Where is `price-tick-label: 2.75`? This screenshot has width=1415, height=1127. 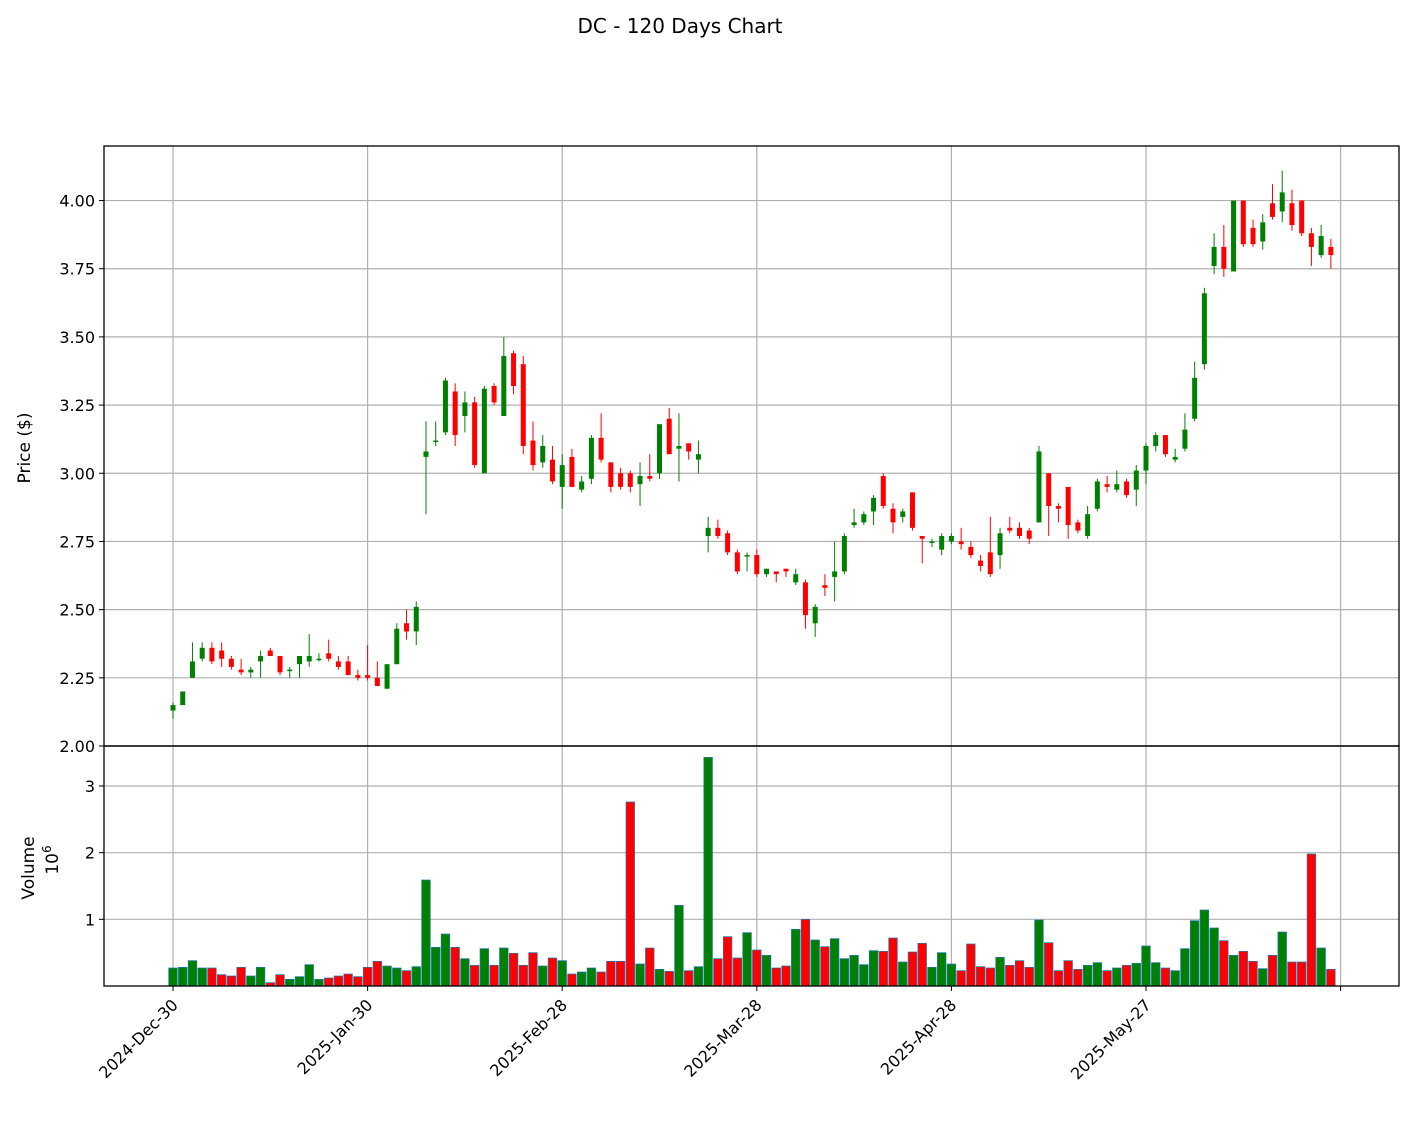
price-tick-label: 2.75 is located at coordinates (77, 541).